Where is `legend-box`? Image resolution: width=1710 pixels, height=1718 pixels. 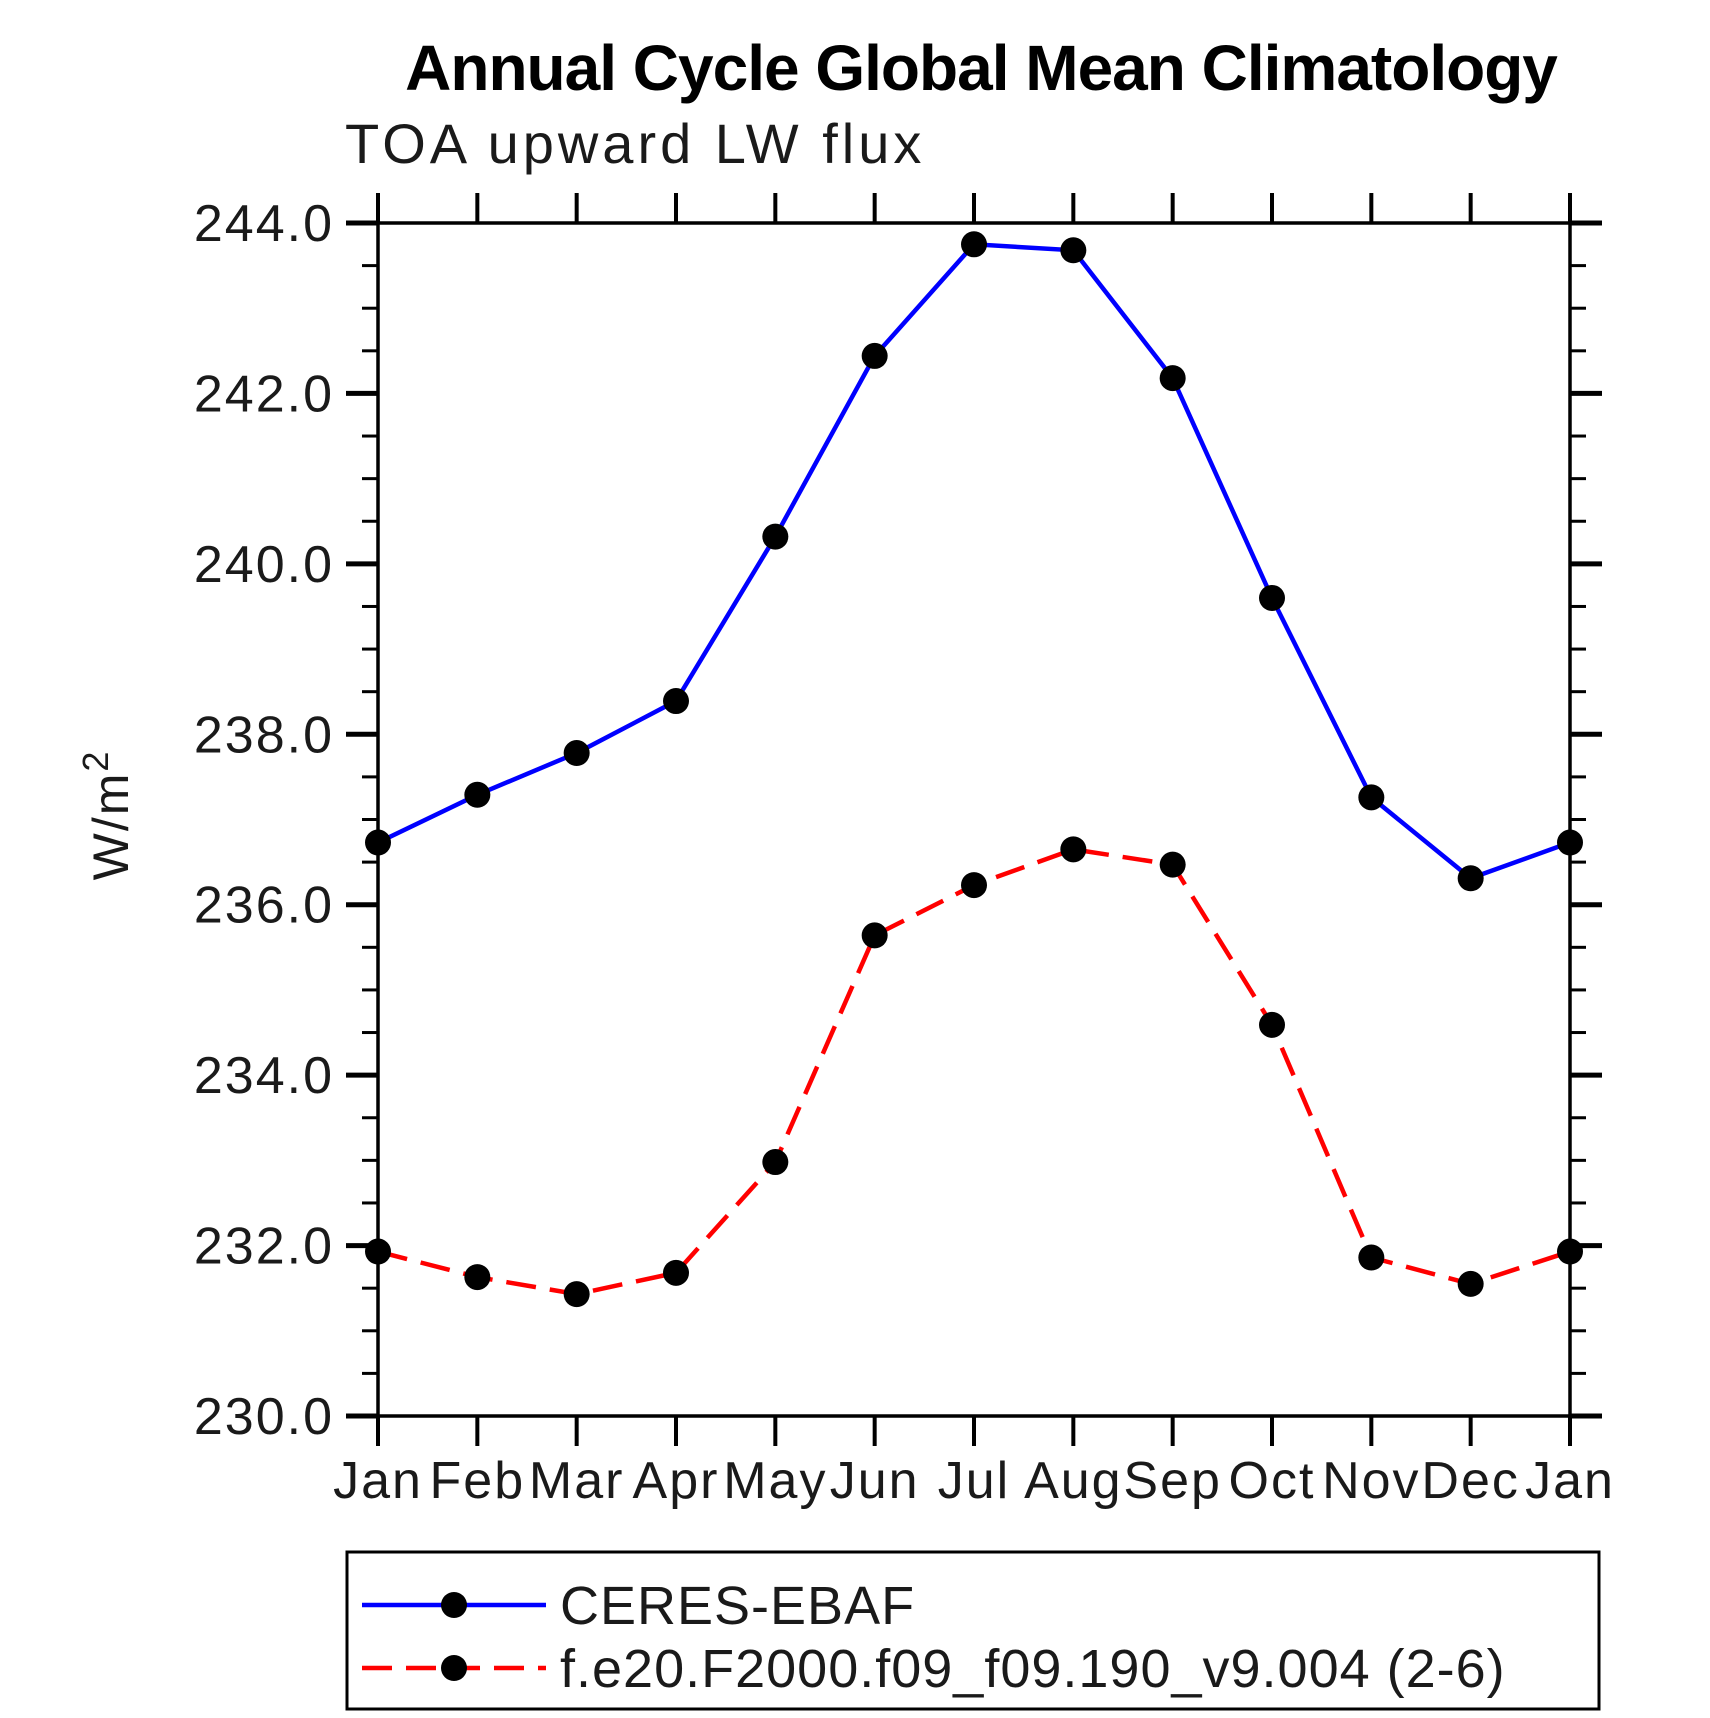
legend-box is located at coordinates (973, 1630).